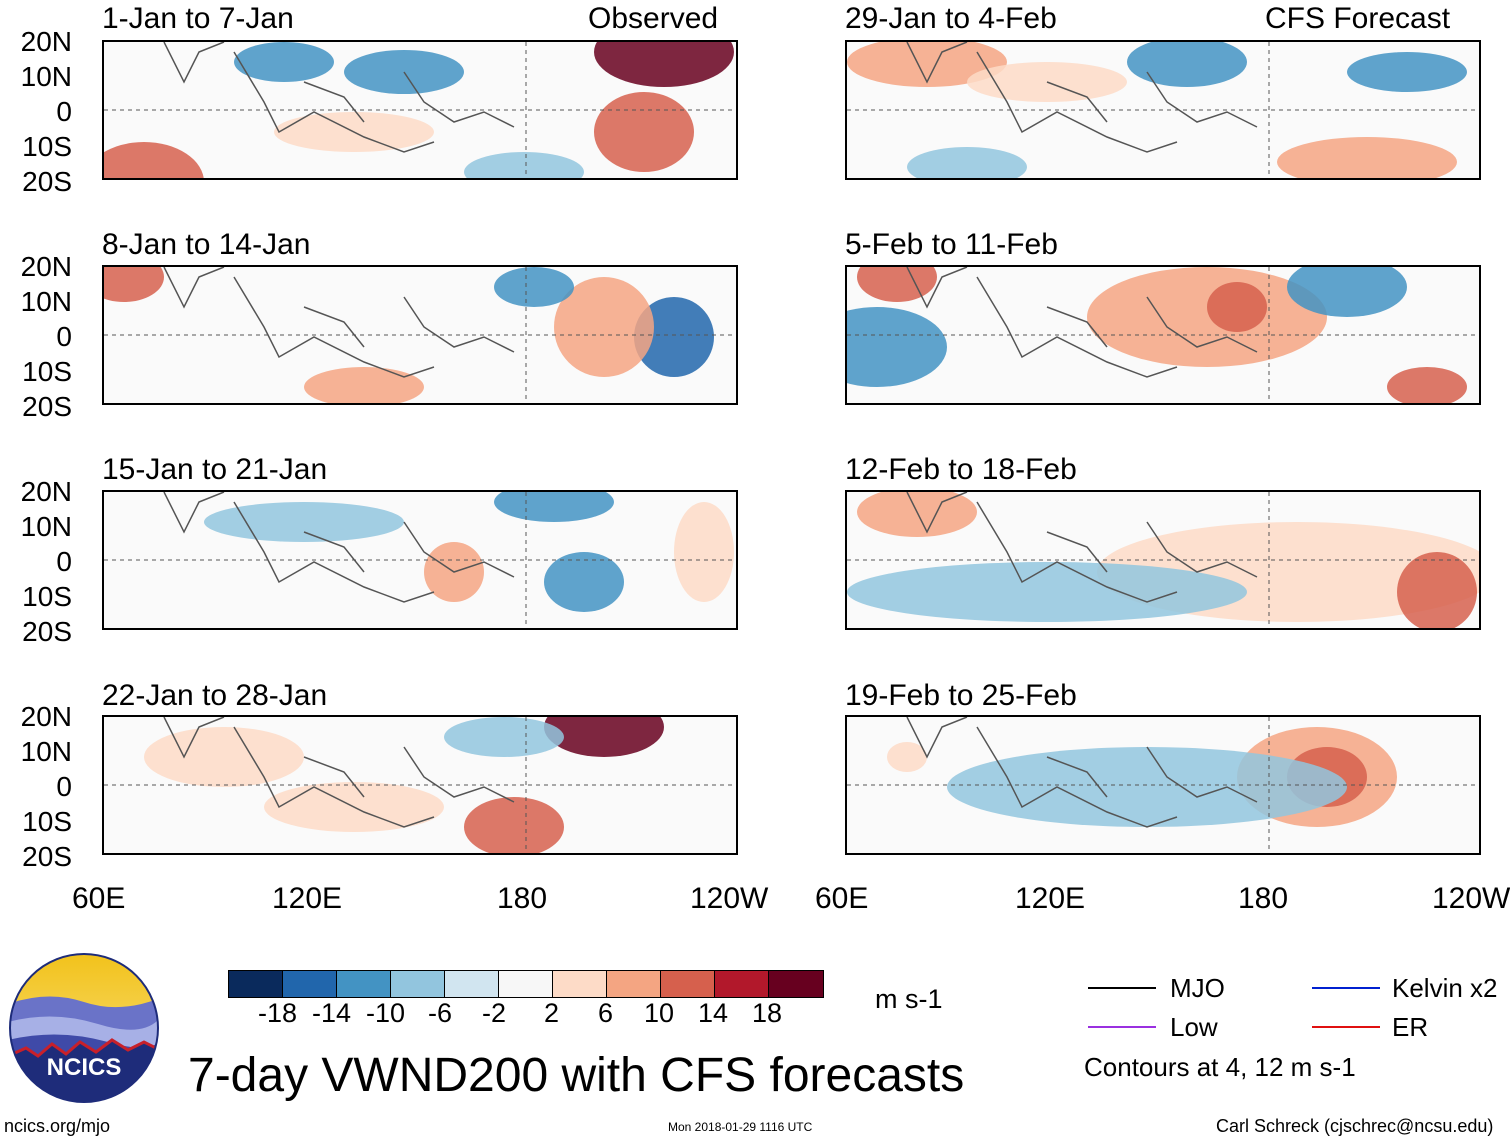 This screenshot has height=1142, width=1510. I want to click on footer-url: ncics.org/mjo, so click(57, 1126).